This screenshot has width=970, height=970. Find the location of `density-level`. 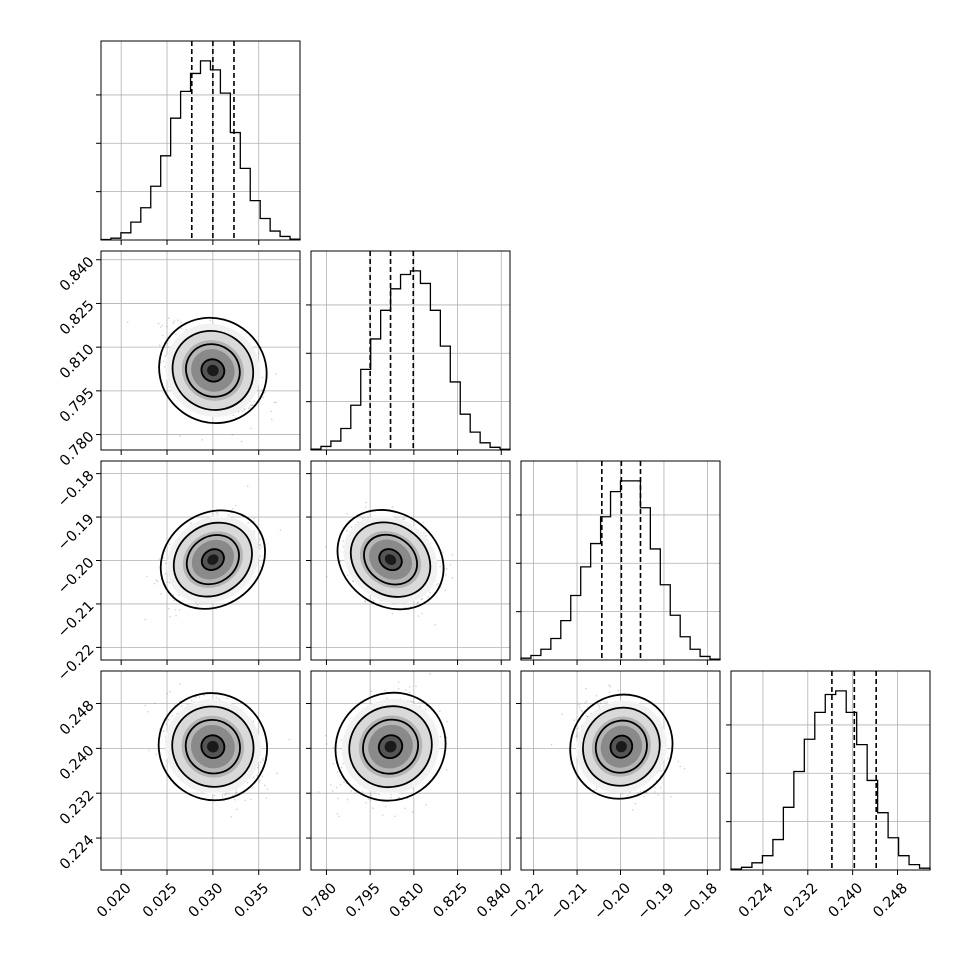

density-level is located at coordinates (213, 559).